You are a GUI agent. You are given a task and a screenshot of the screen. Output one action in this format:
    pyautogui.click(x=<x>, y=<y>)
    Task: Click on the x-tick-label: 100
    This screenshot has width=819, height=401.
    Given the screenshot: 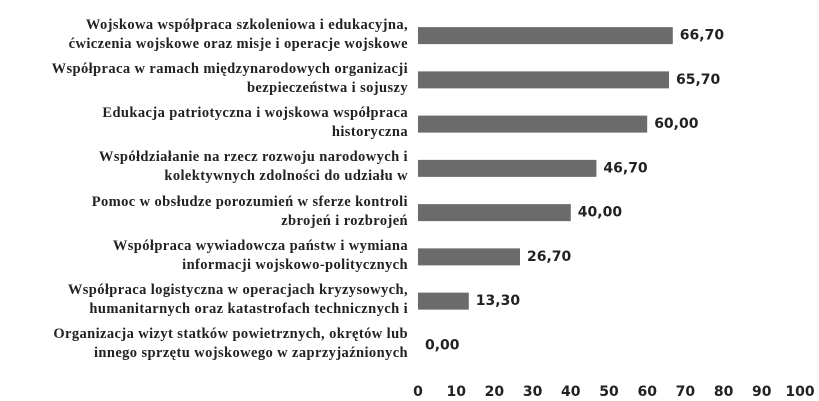 What is the action you would take?
    pyautogui.click(x=799, y=392)
    